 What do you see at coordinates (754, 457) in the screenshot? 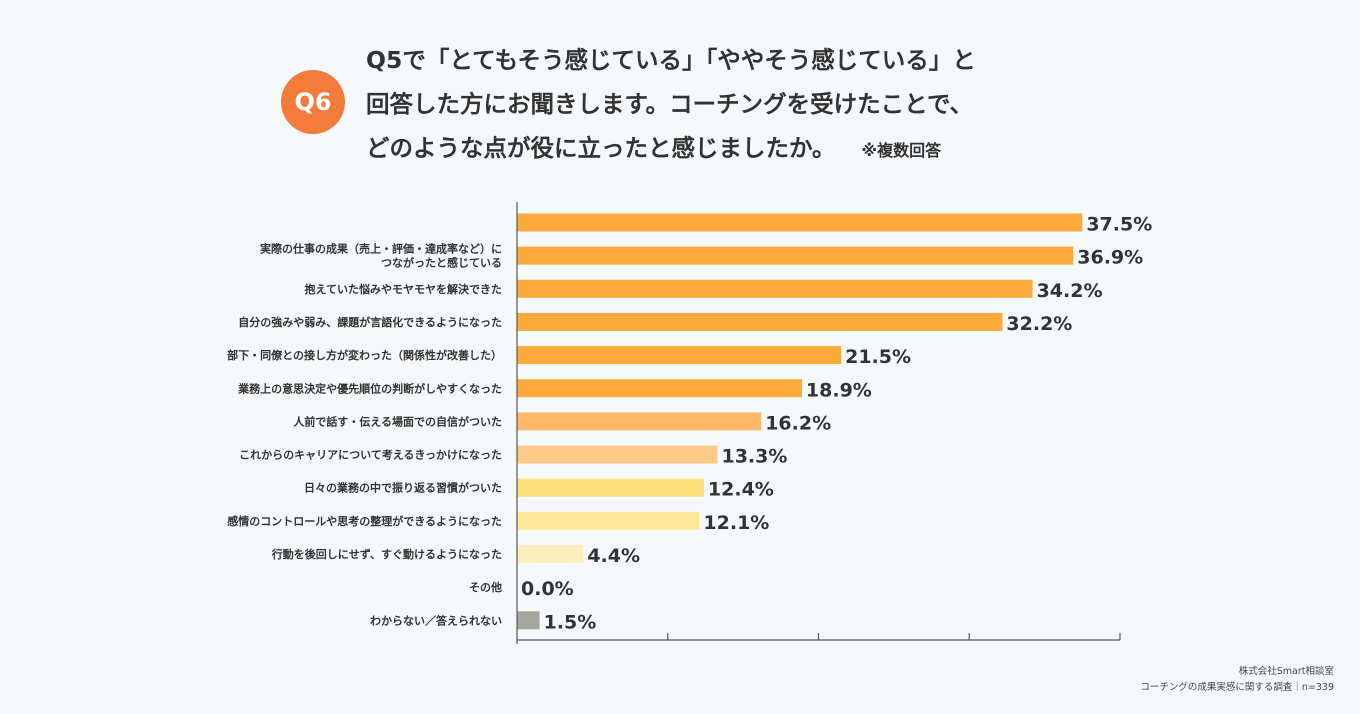
I see `value-label-7: 13.3%` at bounding box center [754, 457].